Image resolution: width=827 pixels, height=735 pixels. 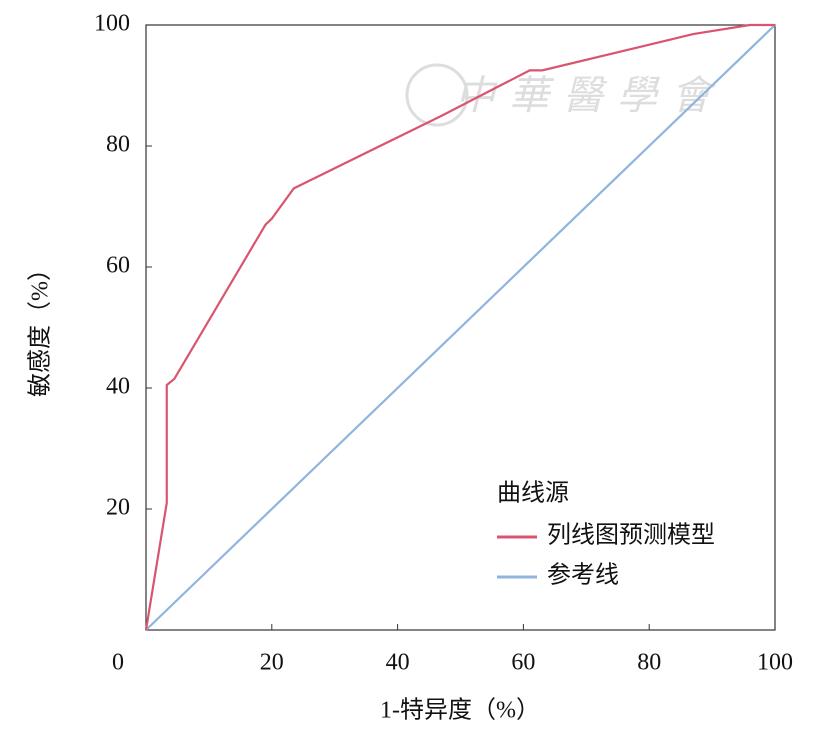 I want to click on x-tick-label: 100, so click(x=775, y=663).